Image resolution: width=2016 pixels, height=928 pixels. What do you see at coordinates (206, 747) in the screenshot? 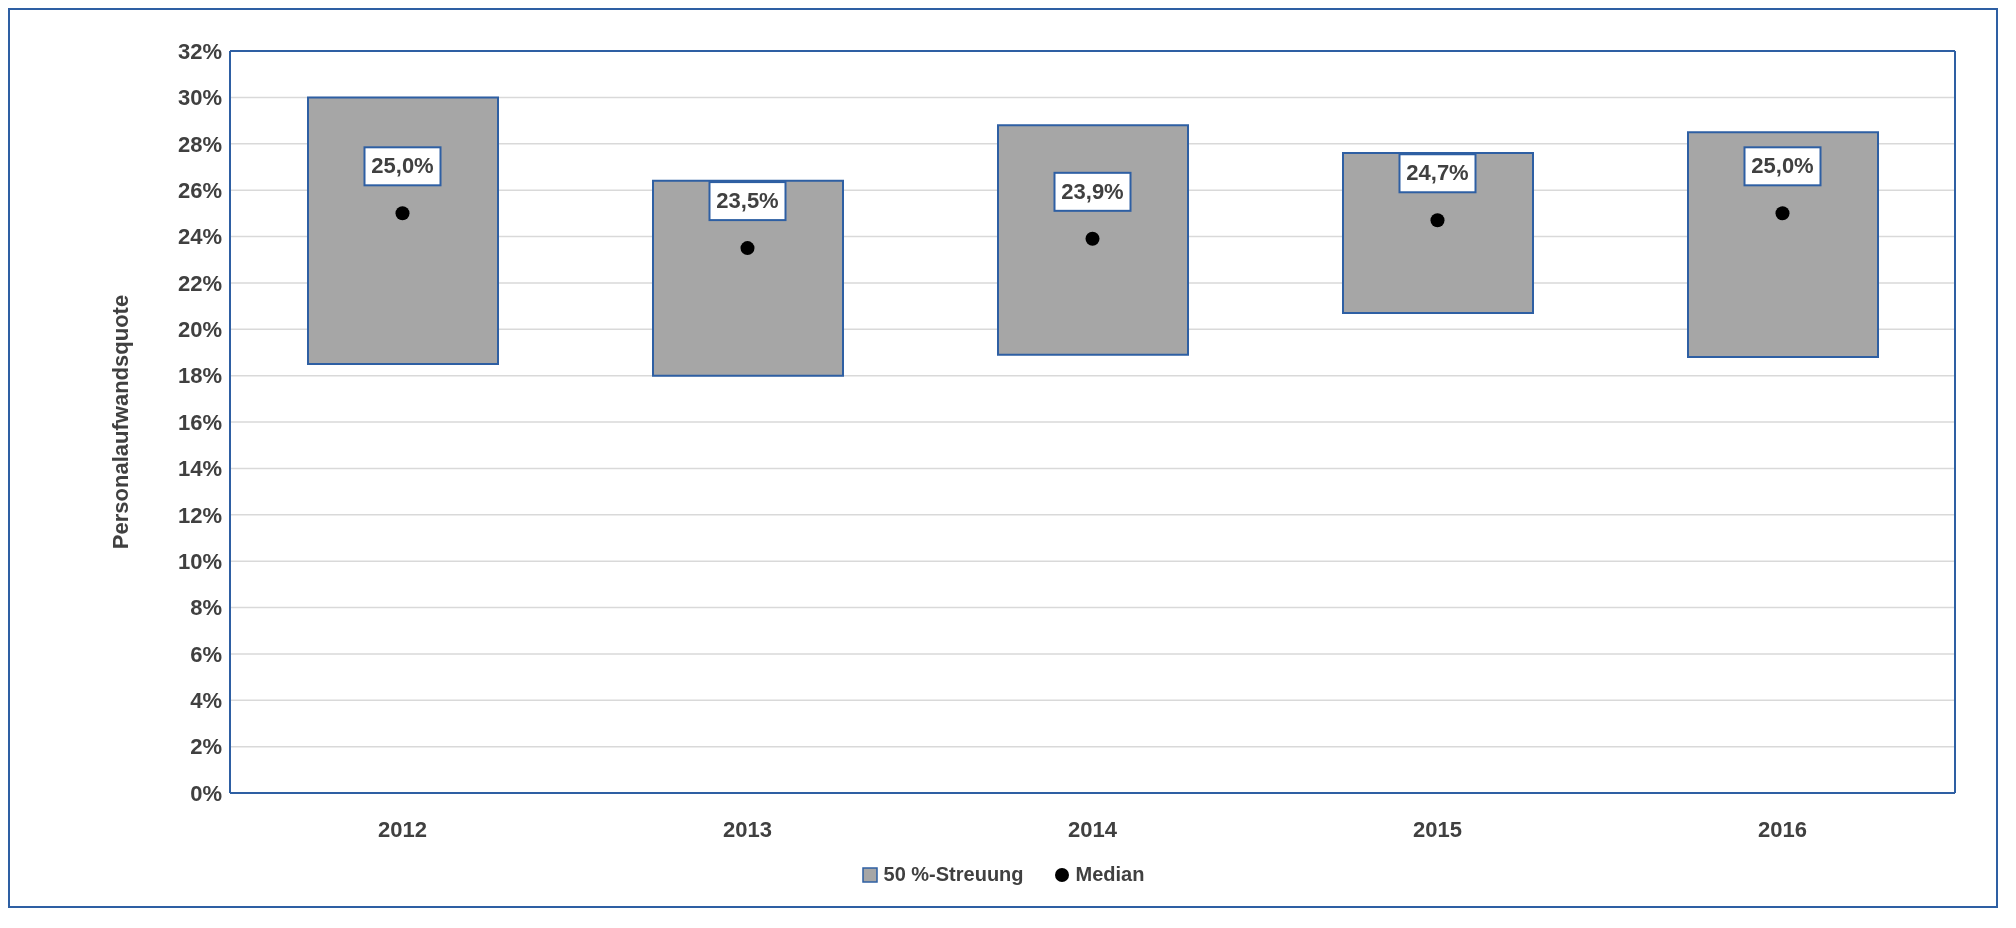
I see `y-tick-label: 2%` at bounding box center [206, 747].